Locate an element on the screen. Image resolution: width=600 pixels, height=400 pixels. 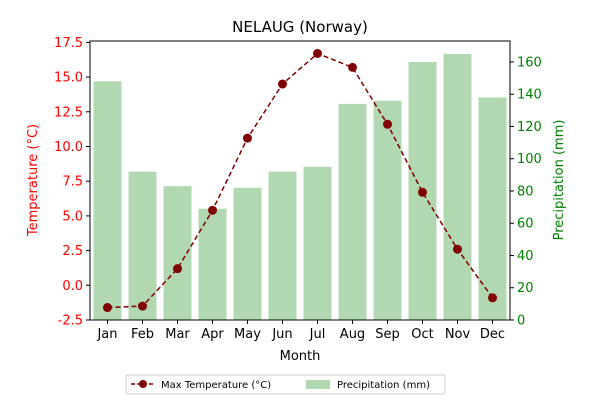
legend-entry-temperature: Max Temperature (°C) is located at coordinates (216, 385).